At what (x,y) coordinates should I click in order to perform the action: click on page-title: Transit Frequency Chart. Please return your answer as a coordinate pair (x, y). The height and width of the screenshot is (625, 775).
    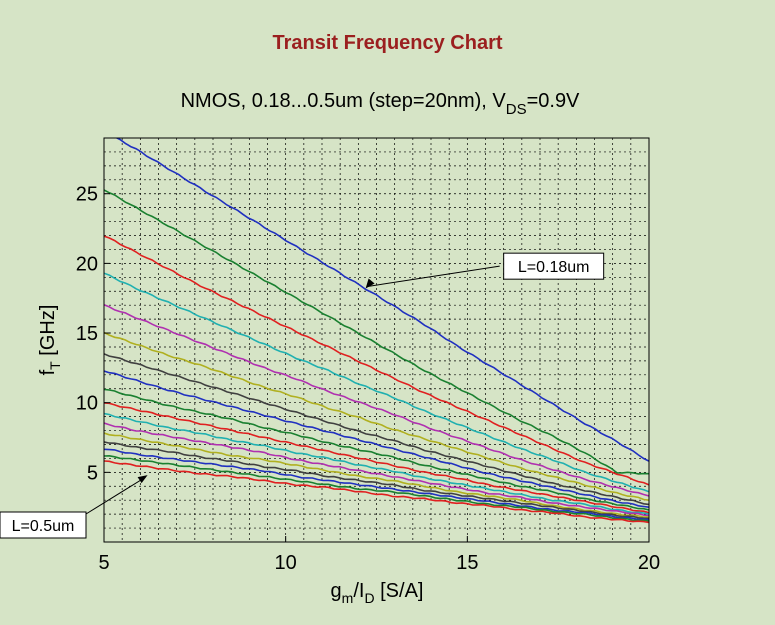
    Looking at the image, I should click on (387, 43).